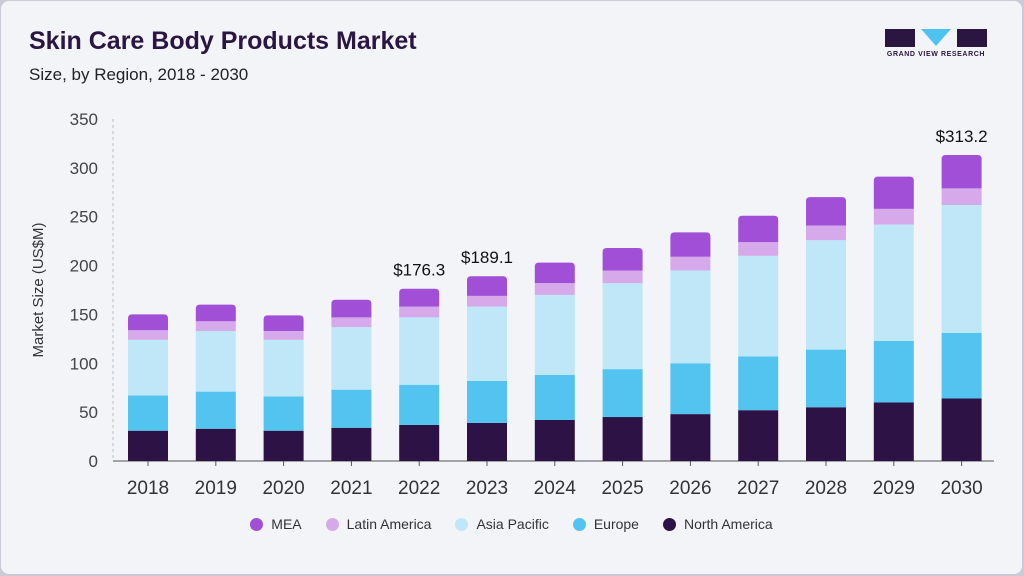  Describe the element at coordinates (283, 335) in the screenshot. I see `bar-segment-latin-america-2020` at that location.